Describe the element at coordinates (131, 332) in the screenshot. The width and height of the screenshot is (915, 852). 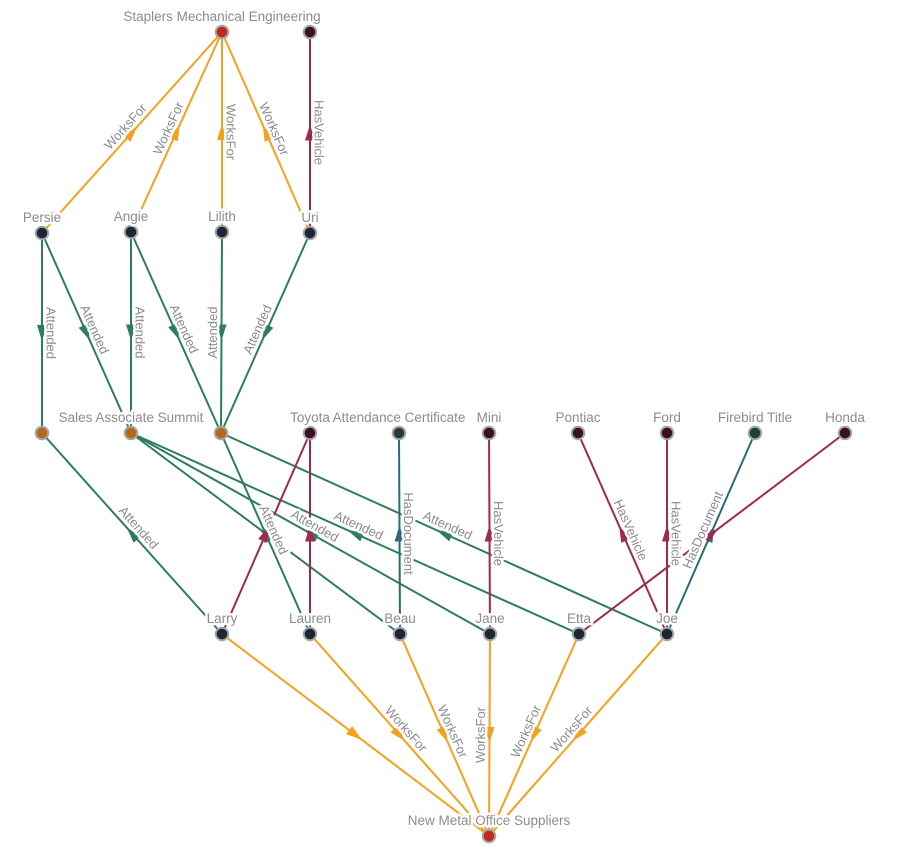
I see `arrow-angie-summit` at that location.